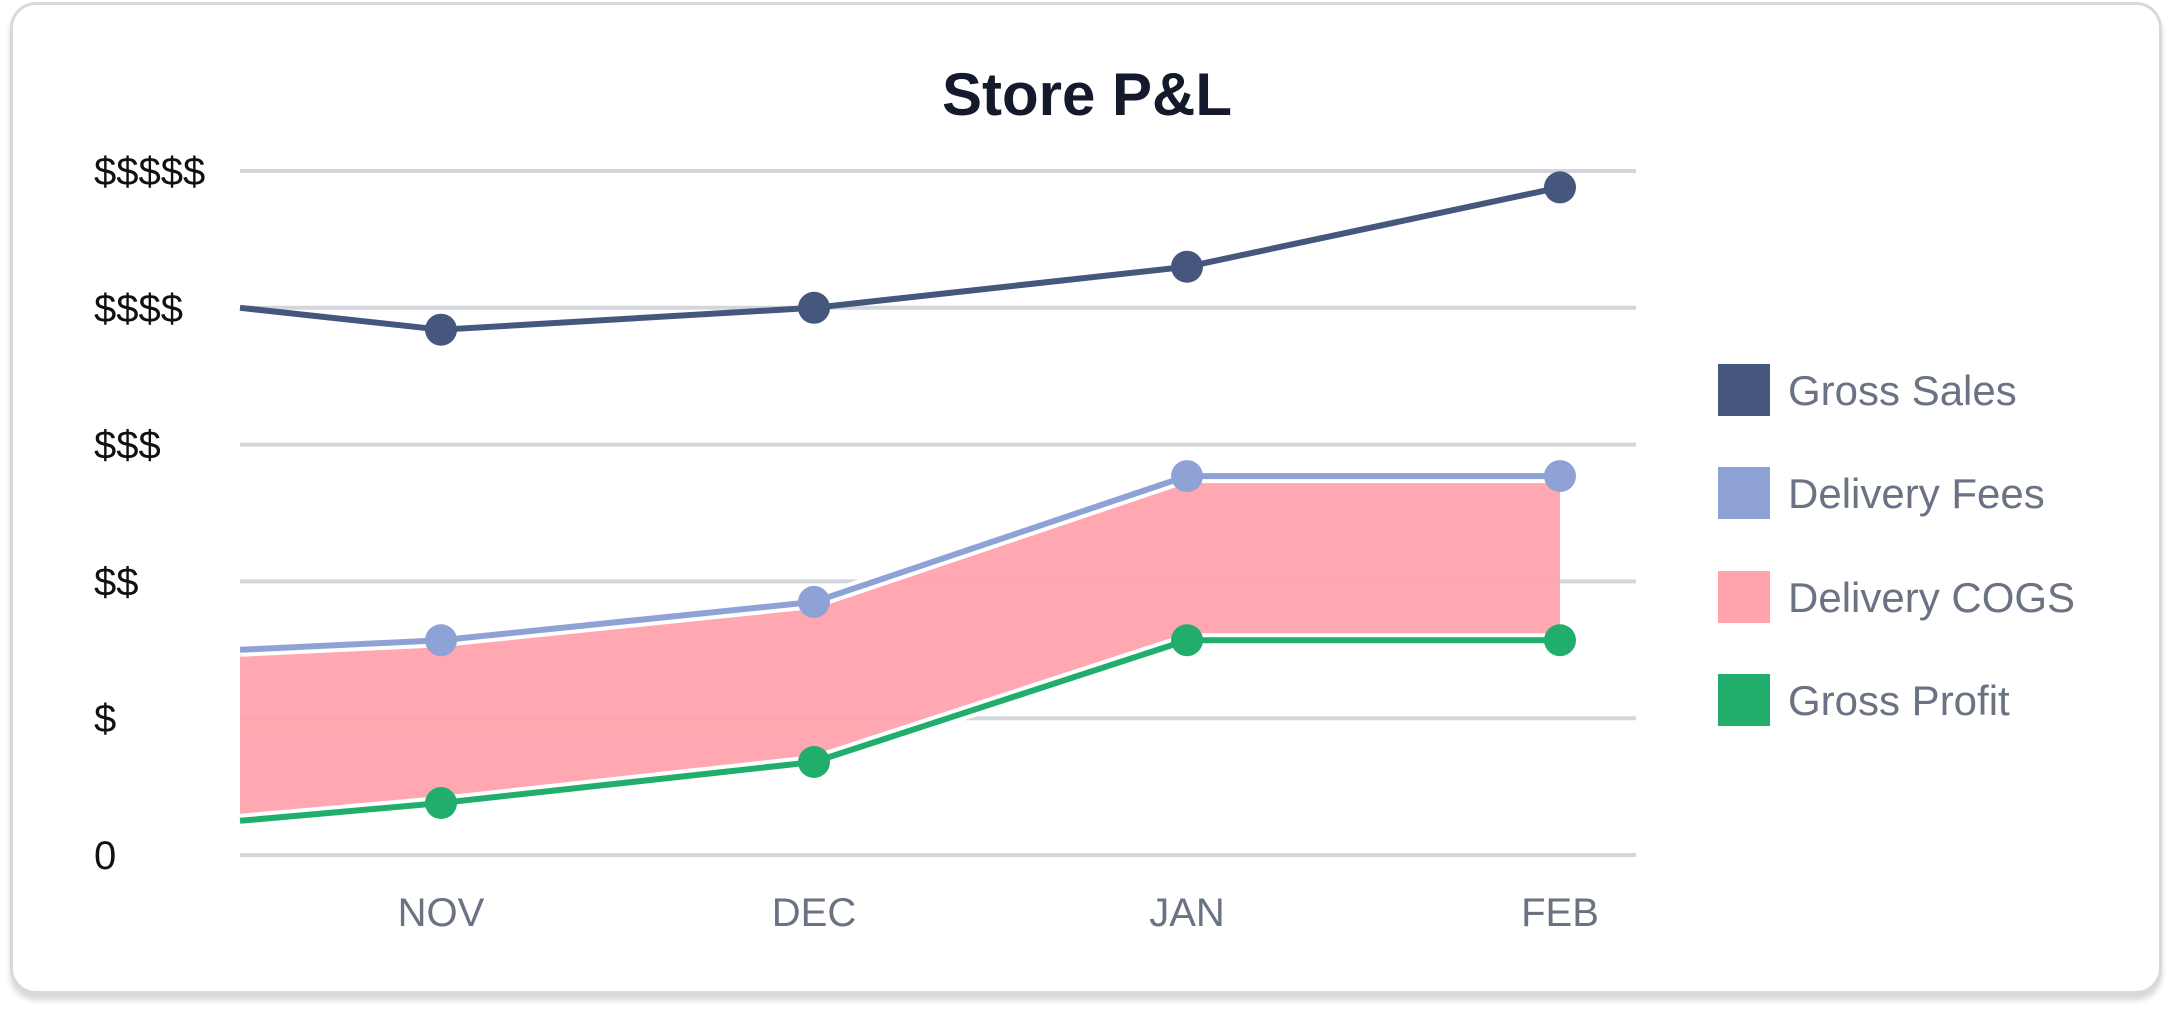 Image resolution: width=2173 pixels, height=1013 pixels. Describe the element at coordinates (105, 719) in the screenshot. I see `y-tick-label: $` at that location.